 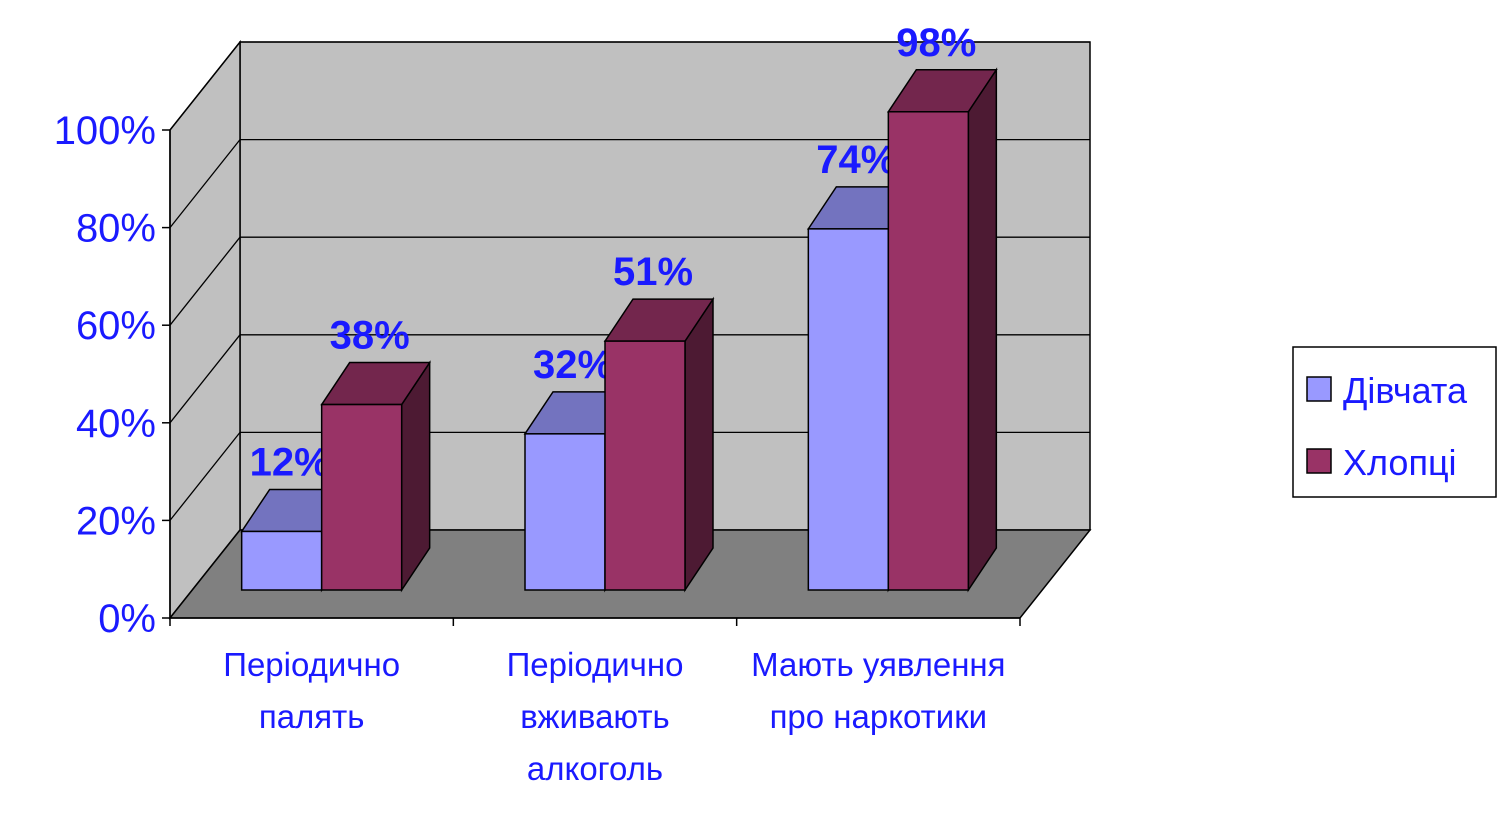 What do you see at coordinates (653, 272) in the screenshot?
I see `data-label: 51%` at bounding box center [653, 272].